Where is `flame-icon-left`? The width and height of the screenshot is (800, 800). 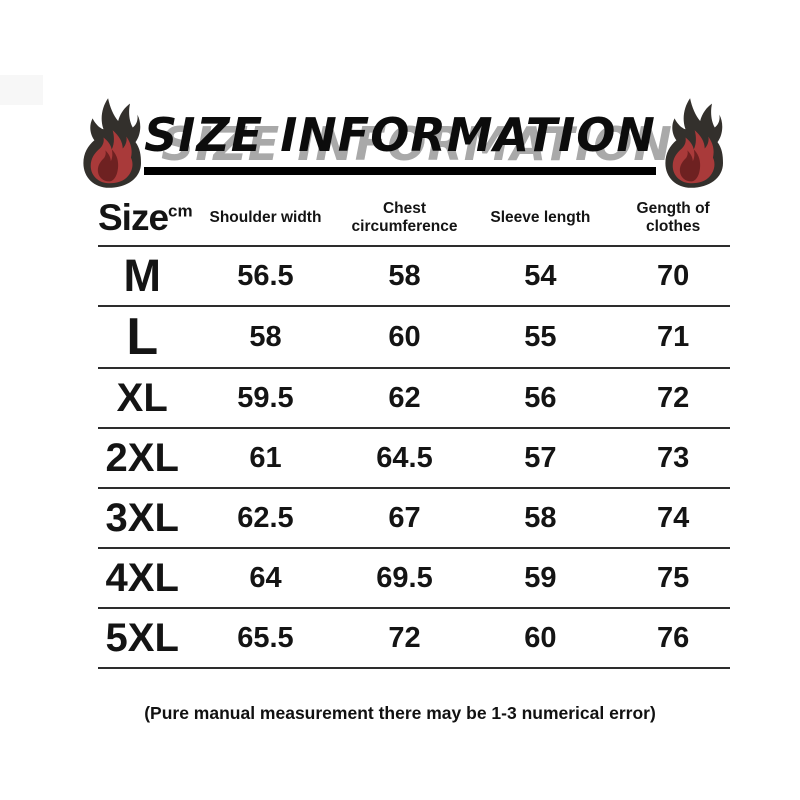 flame-icon-left is located at coordinates (109, 143).